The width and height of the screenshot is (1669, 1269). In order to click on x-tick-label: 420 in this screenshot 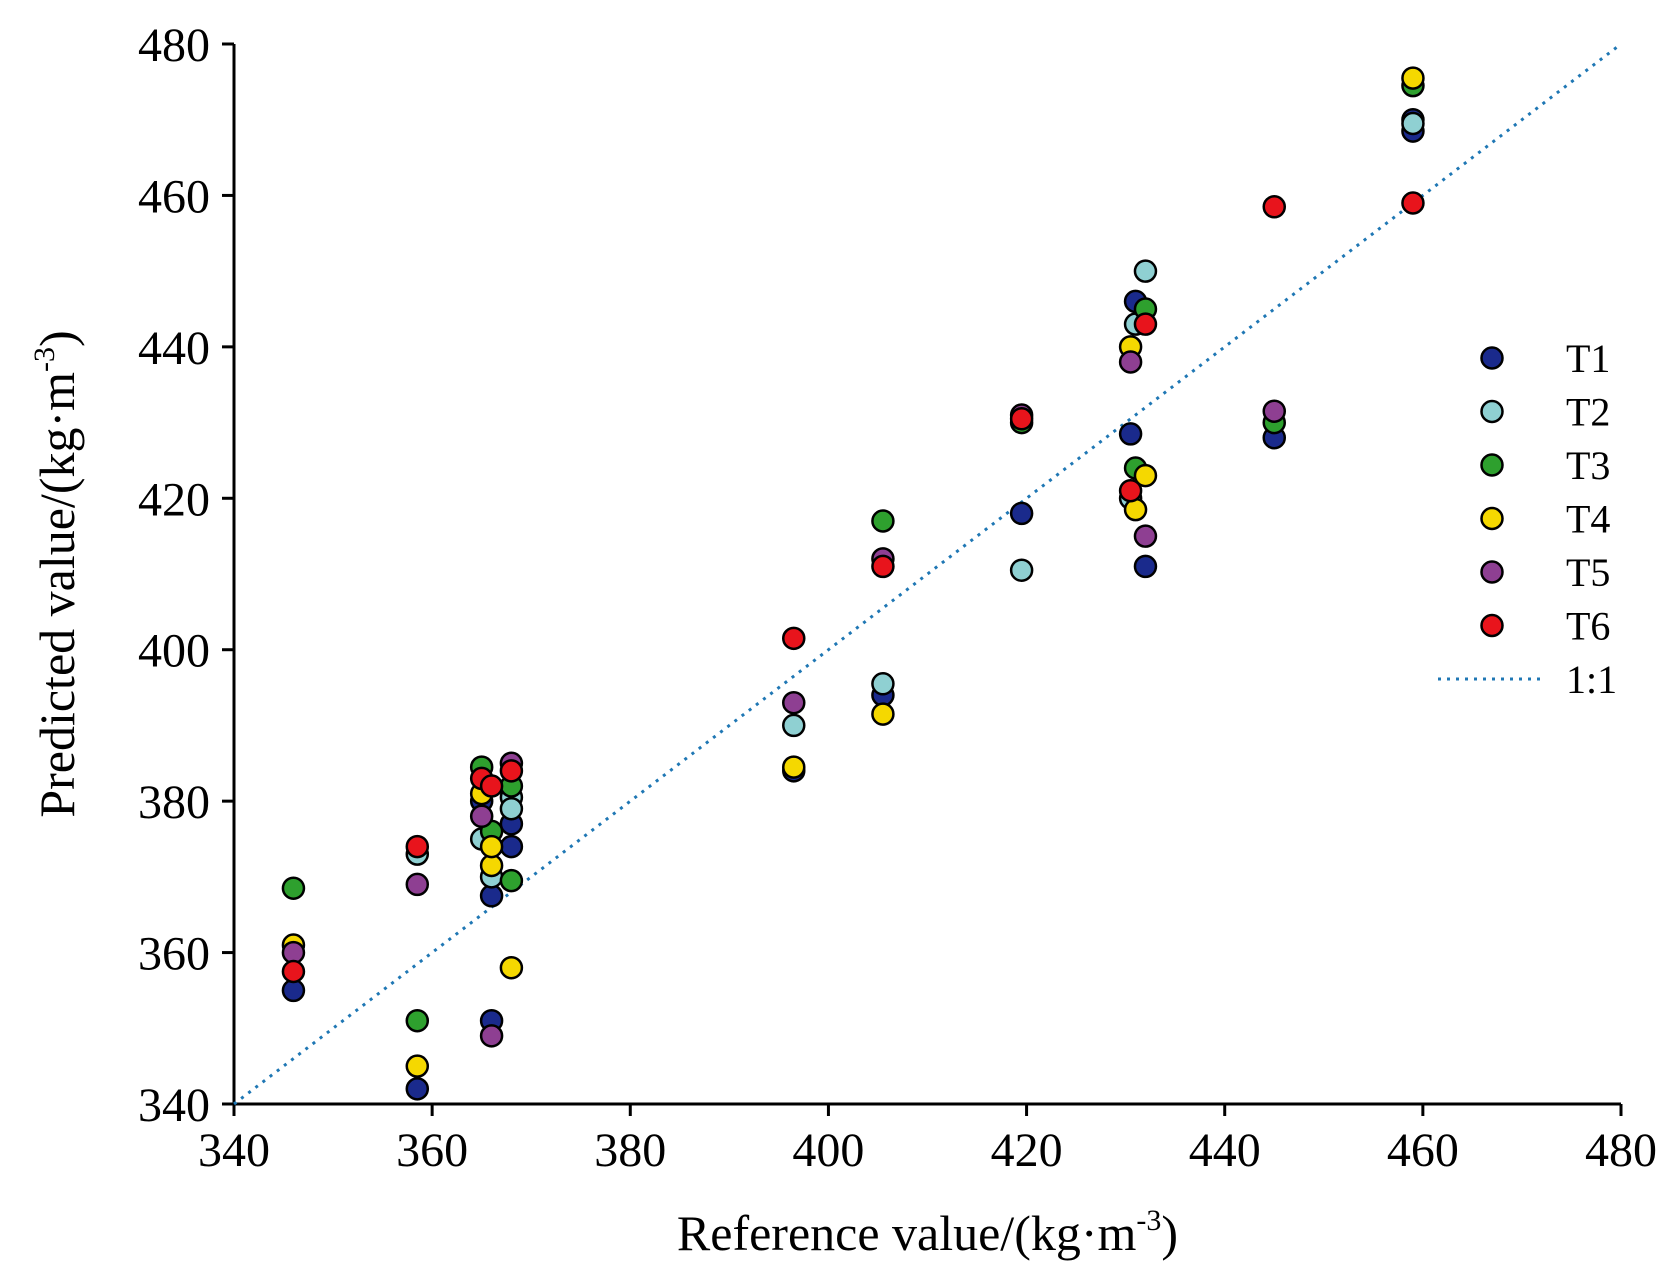, I will do `click(1027, 1150)`.